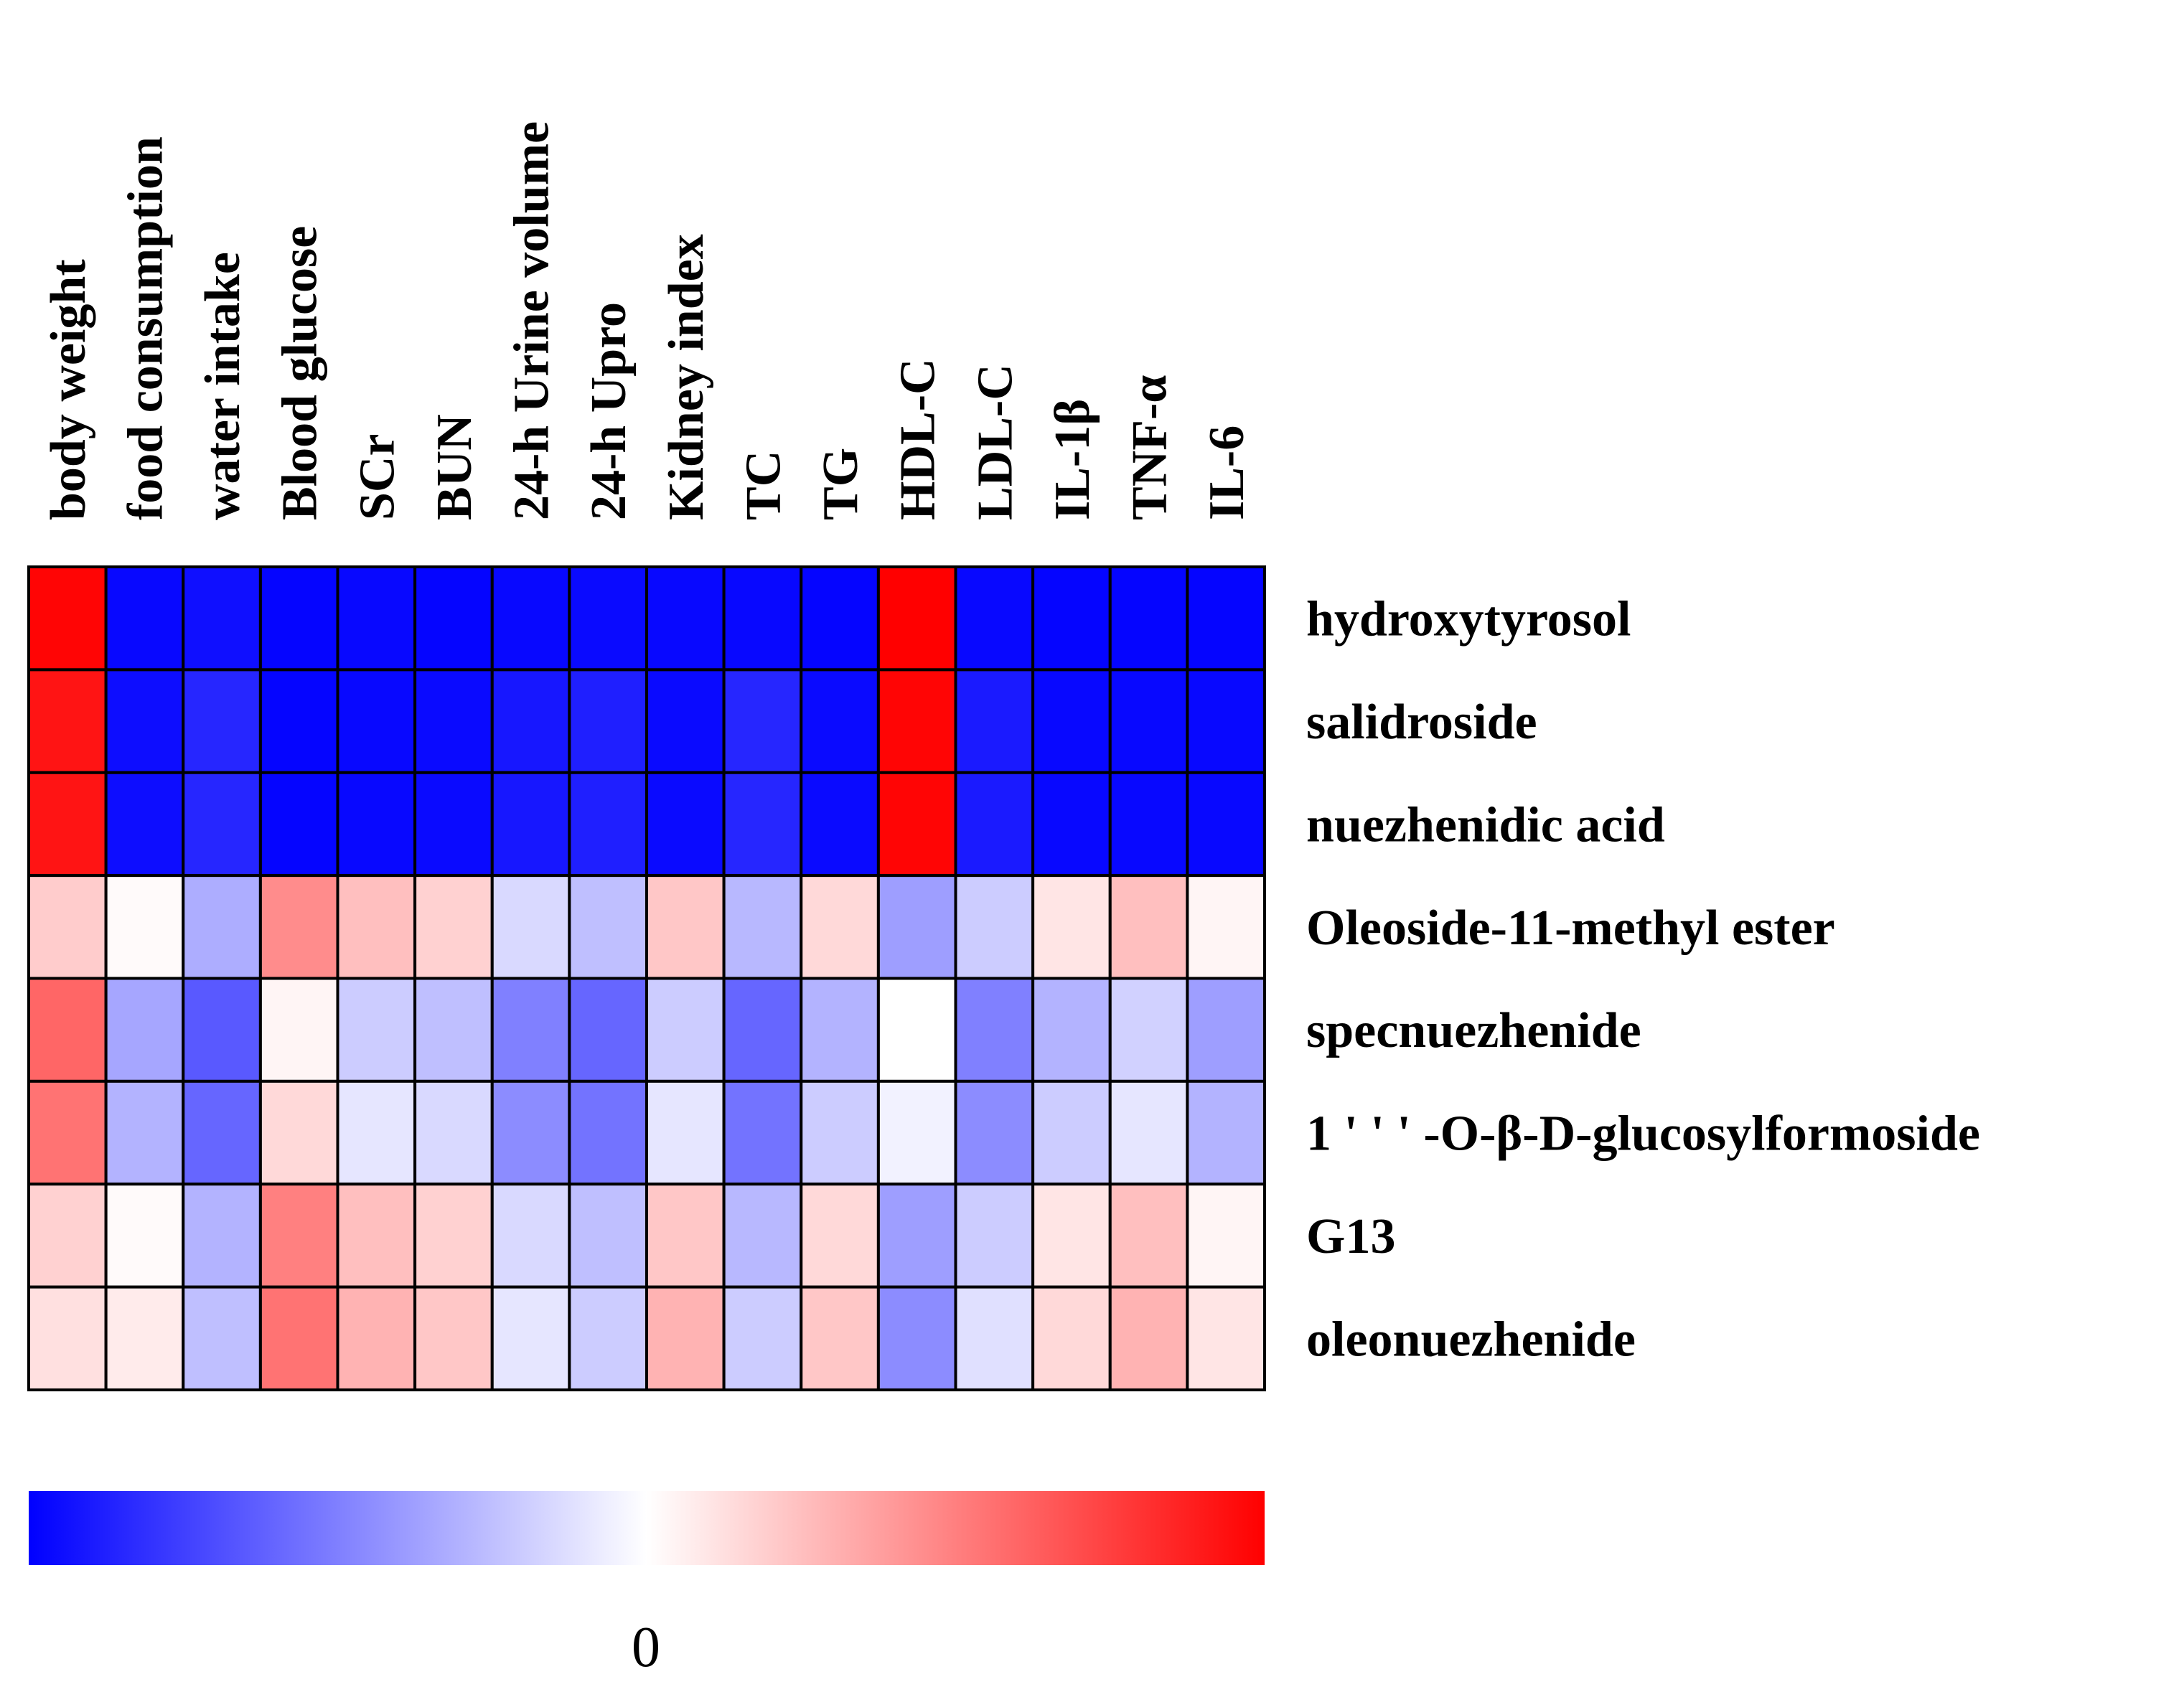 The image size is (2184, 1697). What do you see at coordinates (686, 377) in the screenshot?
I see `column-label: Kidney index` at bounding box center [686, 377].